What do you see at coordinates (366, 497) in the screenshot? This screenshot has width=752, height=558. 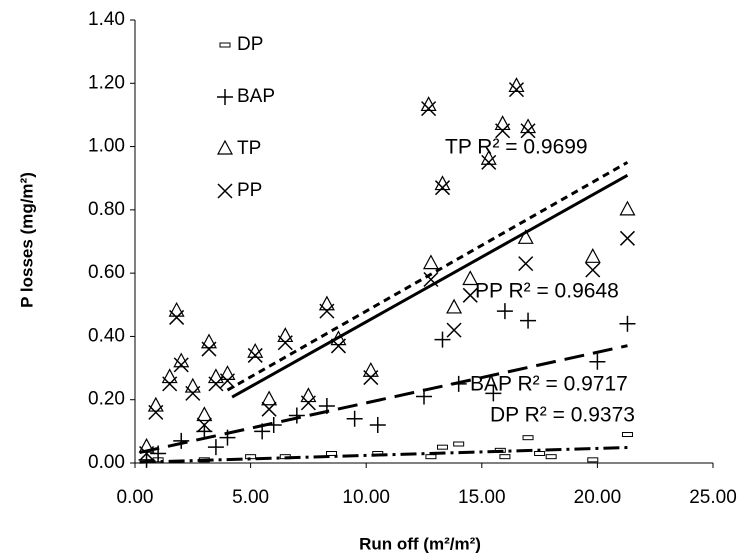 I see `x-tick-label: 10.00` at bounding box center [366, 497].